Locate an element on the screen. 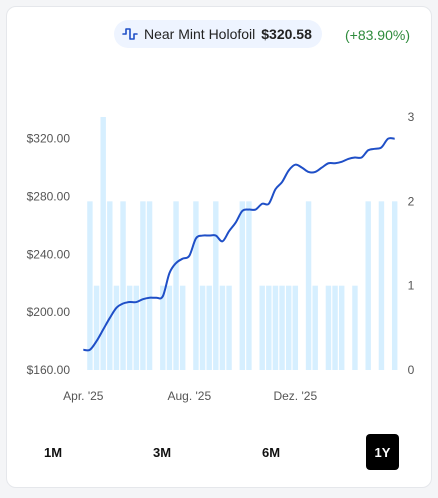 This screenshot has height=498, width=438. y-right-tick-label: 3 is located at coordinates (411, 117).